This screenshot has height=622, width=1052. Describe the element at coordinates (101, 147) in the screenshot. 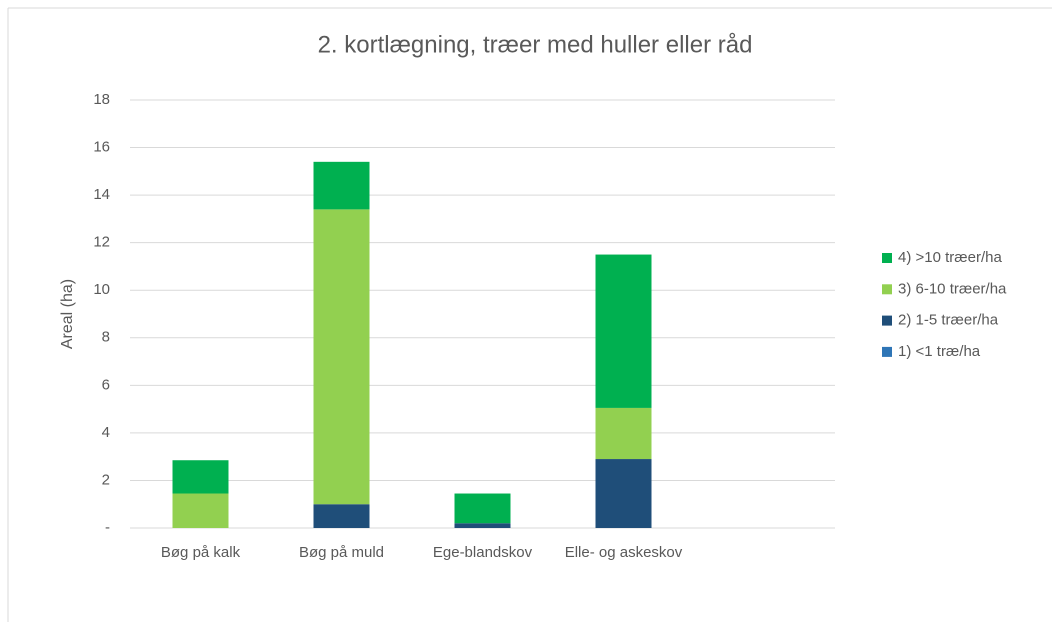

I see `y-tick-label: 16` at that location.